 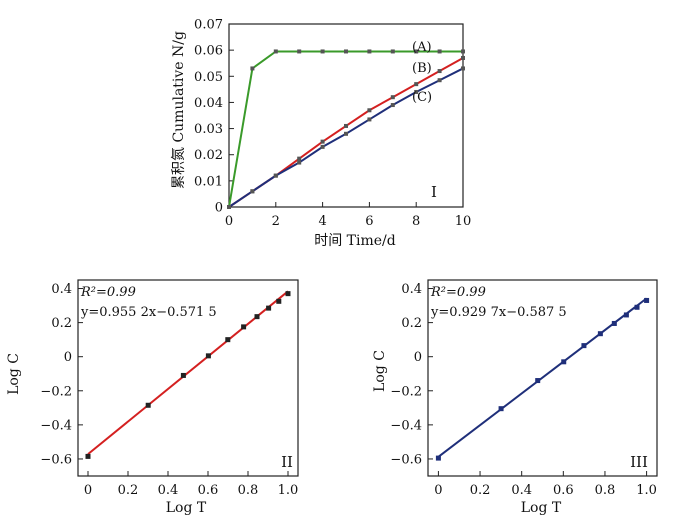 What do you see at coordinates (208, 103) in the screenshot?
I see `y-tick-label: 0.04` at bounding box center [208, 103].